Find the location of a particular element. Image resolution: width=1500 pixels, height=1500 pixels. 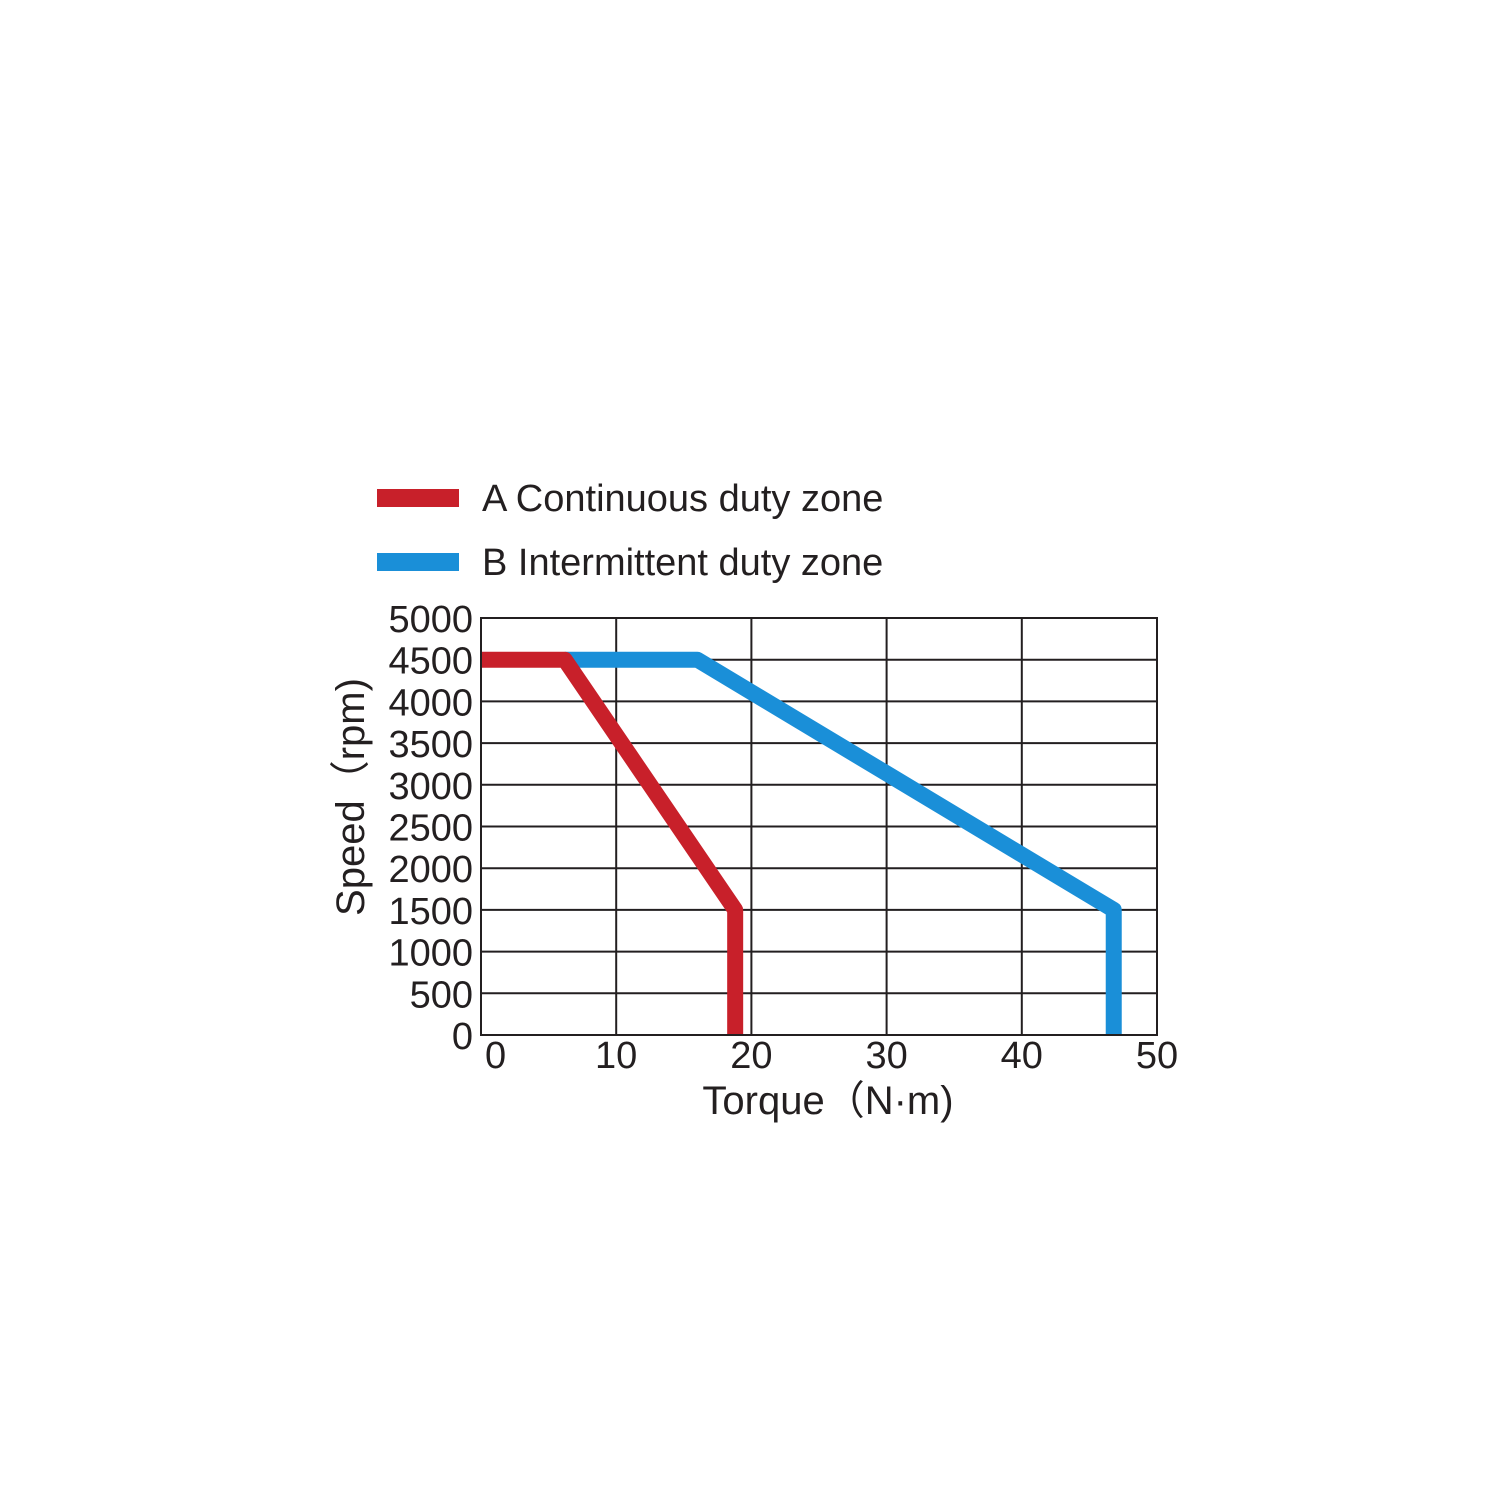

plot-frame is located at coordinates (819, 826).